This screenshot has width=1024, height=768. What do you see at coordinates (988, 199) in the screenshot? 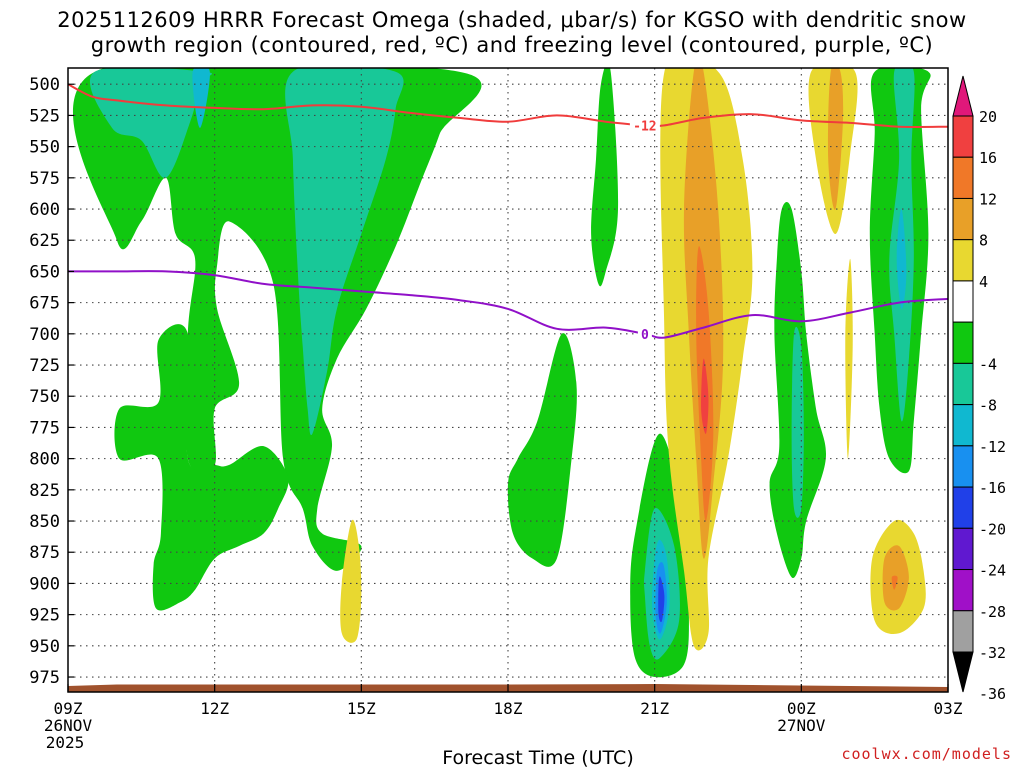
I see `colorbar-label: 12` at bounding box center [988, 199].